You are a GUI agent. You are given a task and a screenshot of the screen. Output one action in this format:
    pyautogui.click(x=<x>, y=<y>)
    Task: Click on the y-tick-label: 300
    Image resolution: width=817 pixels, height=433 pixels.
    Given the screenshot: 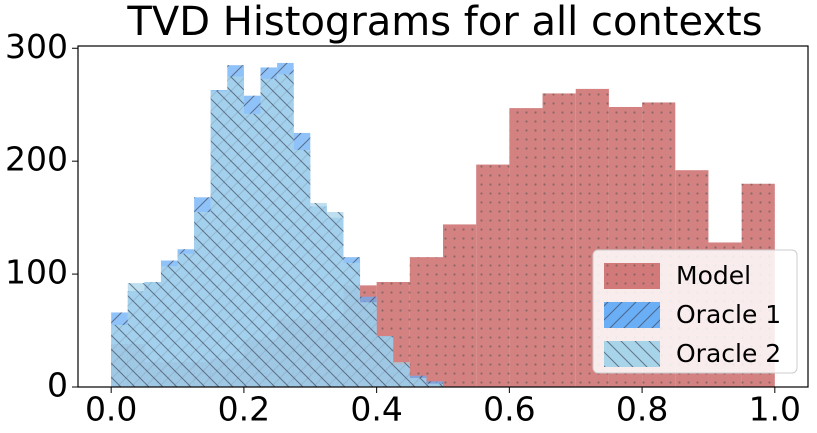 What is the action you would take?
    pyautogui.click(x=36, y=46)
    